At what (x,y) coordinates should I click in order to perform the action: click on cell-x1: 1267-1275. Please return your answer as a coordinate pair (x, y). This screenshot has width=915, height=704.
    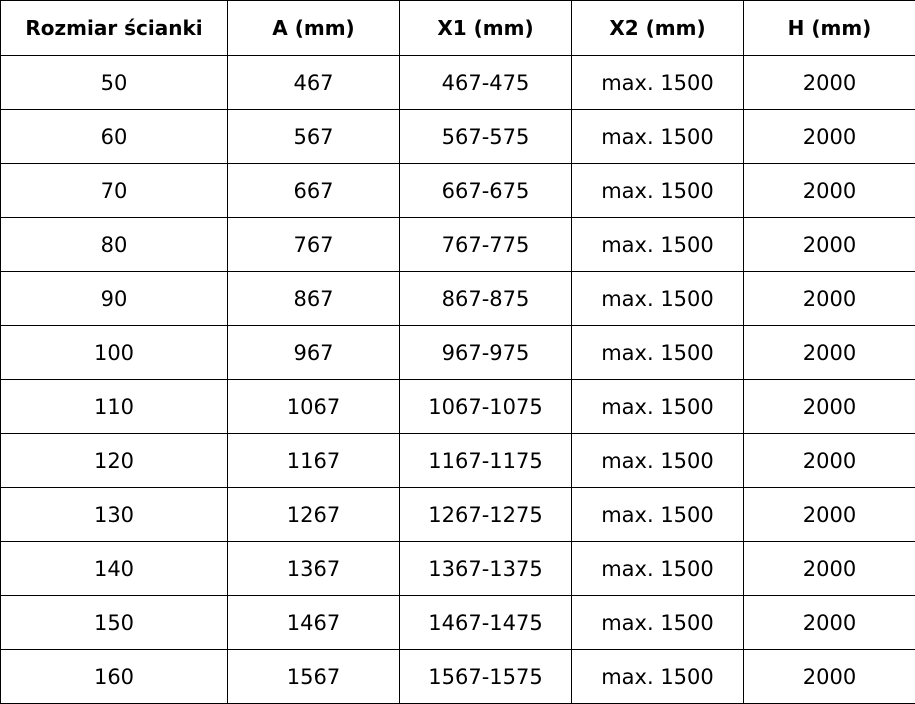
    Looking at the image, I should click on (486, 515).